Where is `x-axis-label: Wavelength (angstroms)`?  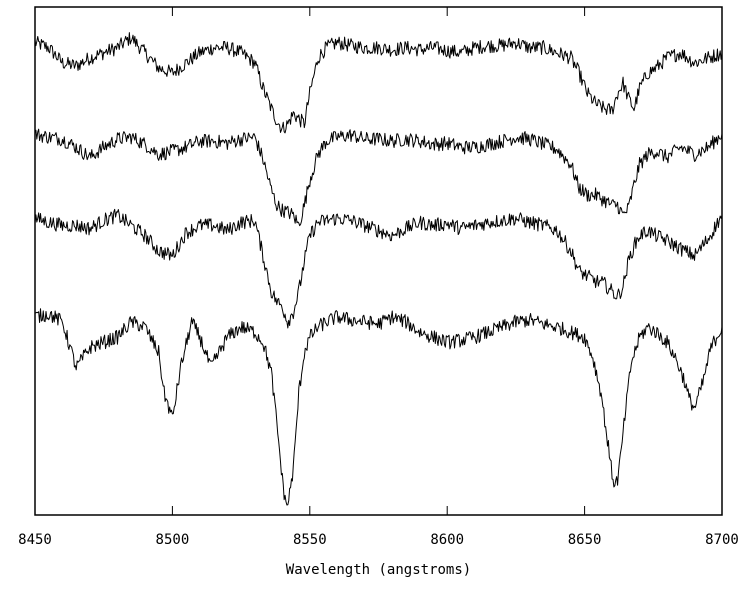 x-axis-label: Wavelength (angstroms) is located at coordinates (378, 570).